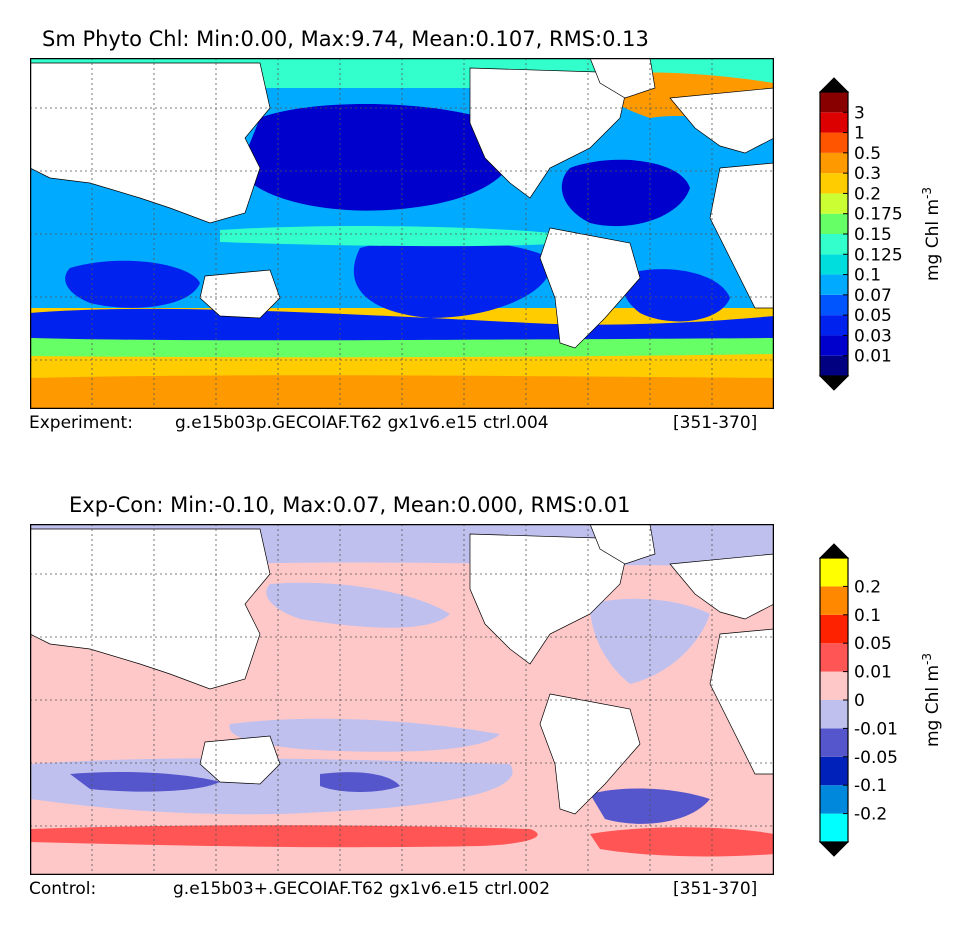 The width and height of the screenshot is (980, 930). Describe the element at coordinates (873, 644) in the screenshot. I see `panel2-colorbar-tick-label: 0.05` at that location.